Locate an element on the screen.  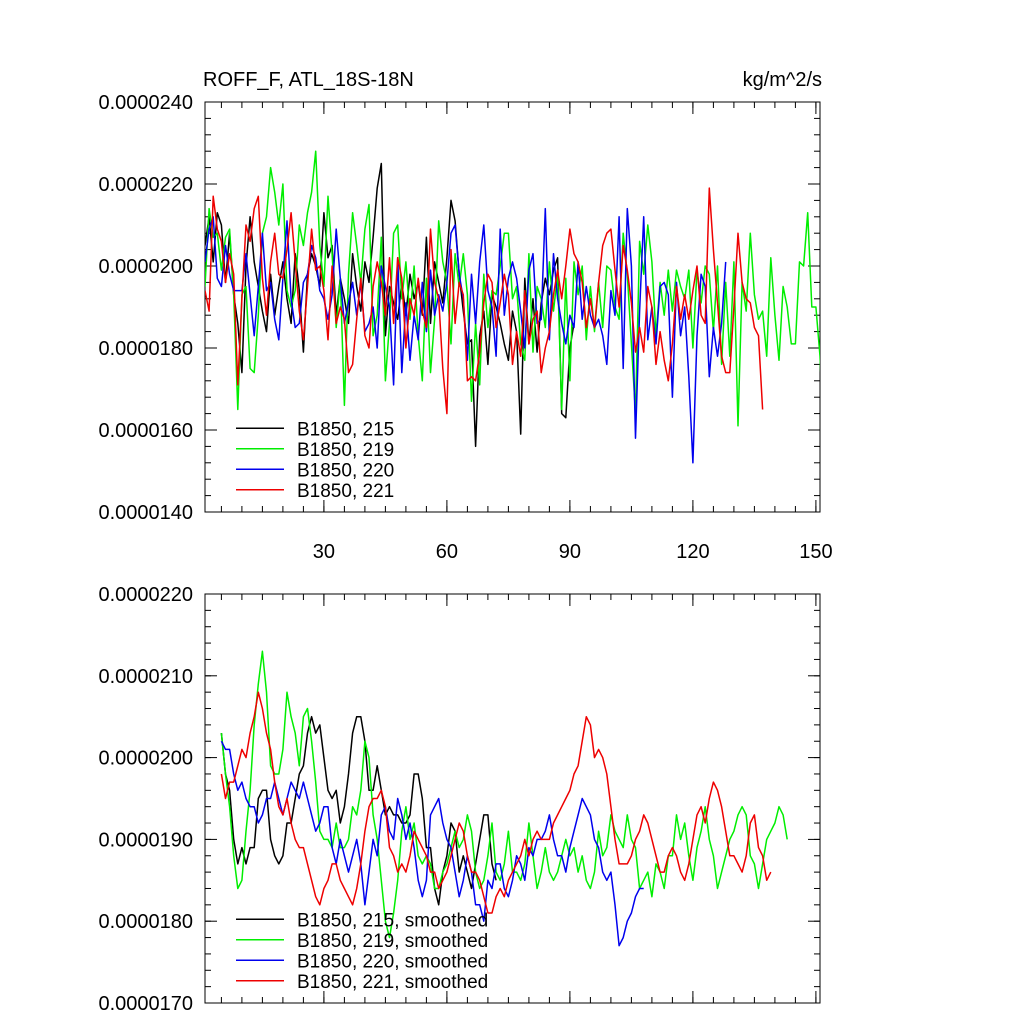
x-tick-label: 120 is located at coordinates (692, 552).